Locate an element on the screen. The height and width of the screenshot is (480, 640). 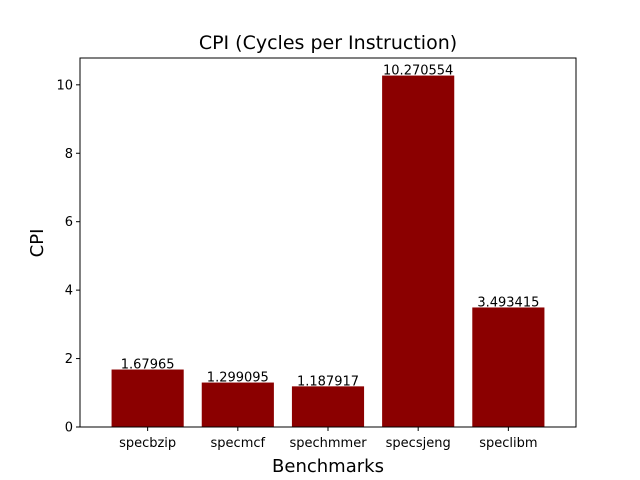
bar-specbzip is located at coordinates (147, 398).